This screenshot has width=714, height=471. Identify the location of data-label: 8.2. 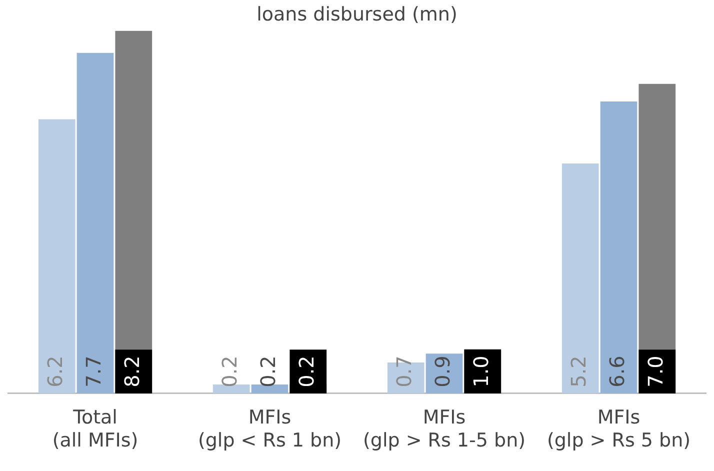
(132, 372).